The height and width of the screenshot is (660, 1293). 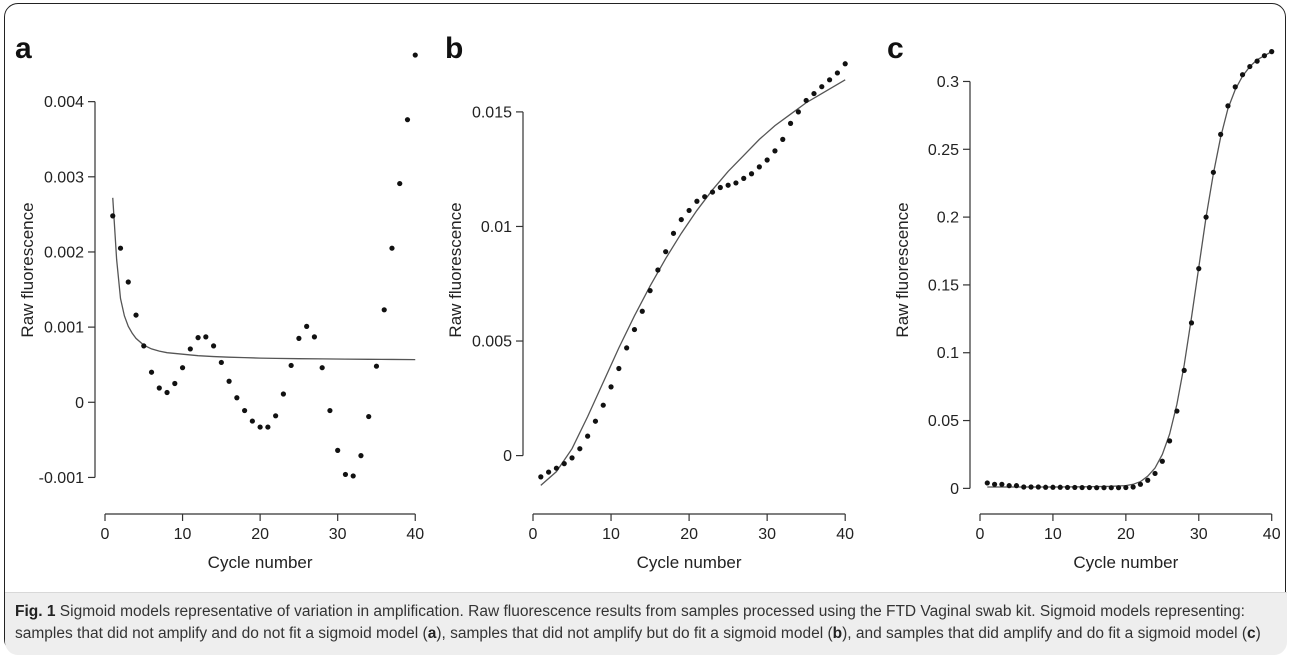 What do you see at coordinates (693, 282) in the screenshot?
I see `fit-curve` at bounding box center [693, 282].